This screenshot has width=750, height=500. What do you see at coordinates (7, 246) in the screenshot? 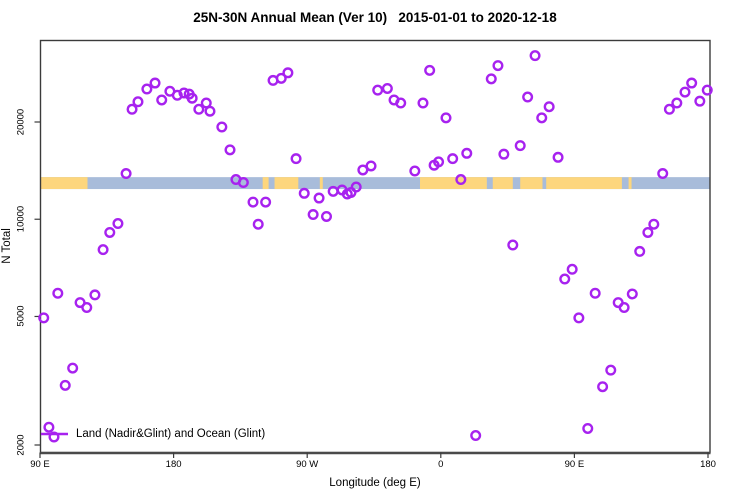
I see `y-axis-title: N Total` at bounding box center [7, 246].